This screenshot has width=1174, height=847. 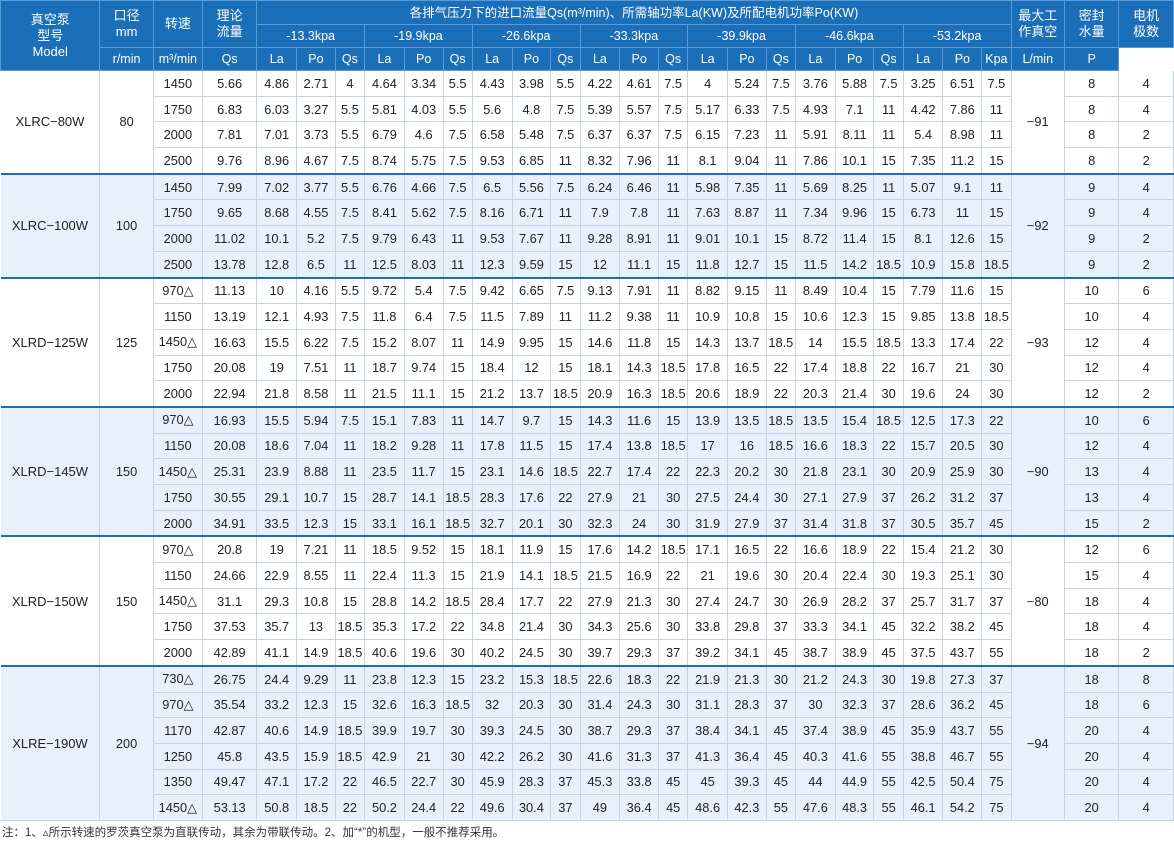 I want to click on speed-cell: 2500, so click(x=178, y=265).